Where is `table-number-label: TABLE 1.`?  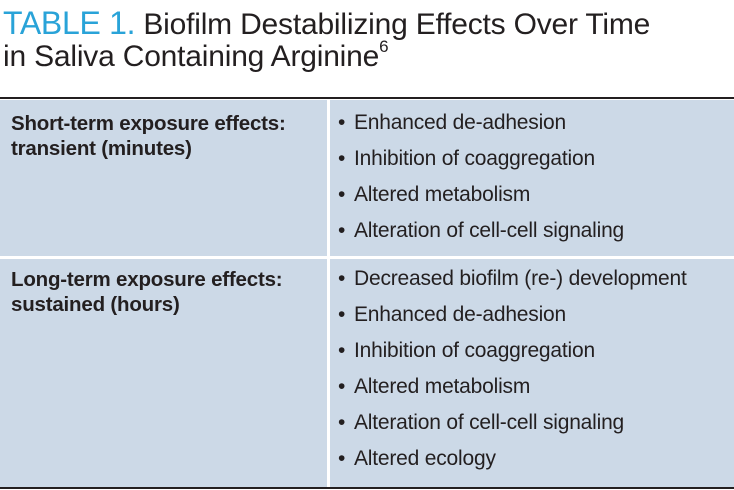 table-number-label: TABLE 1. is located at coordinates (69, 23).